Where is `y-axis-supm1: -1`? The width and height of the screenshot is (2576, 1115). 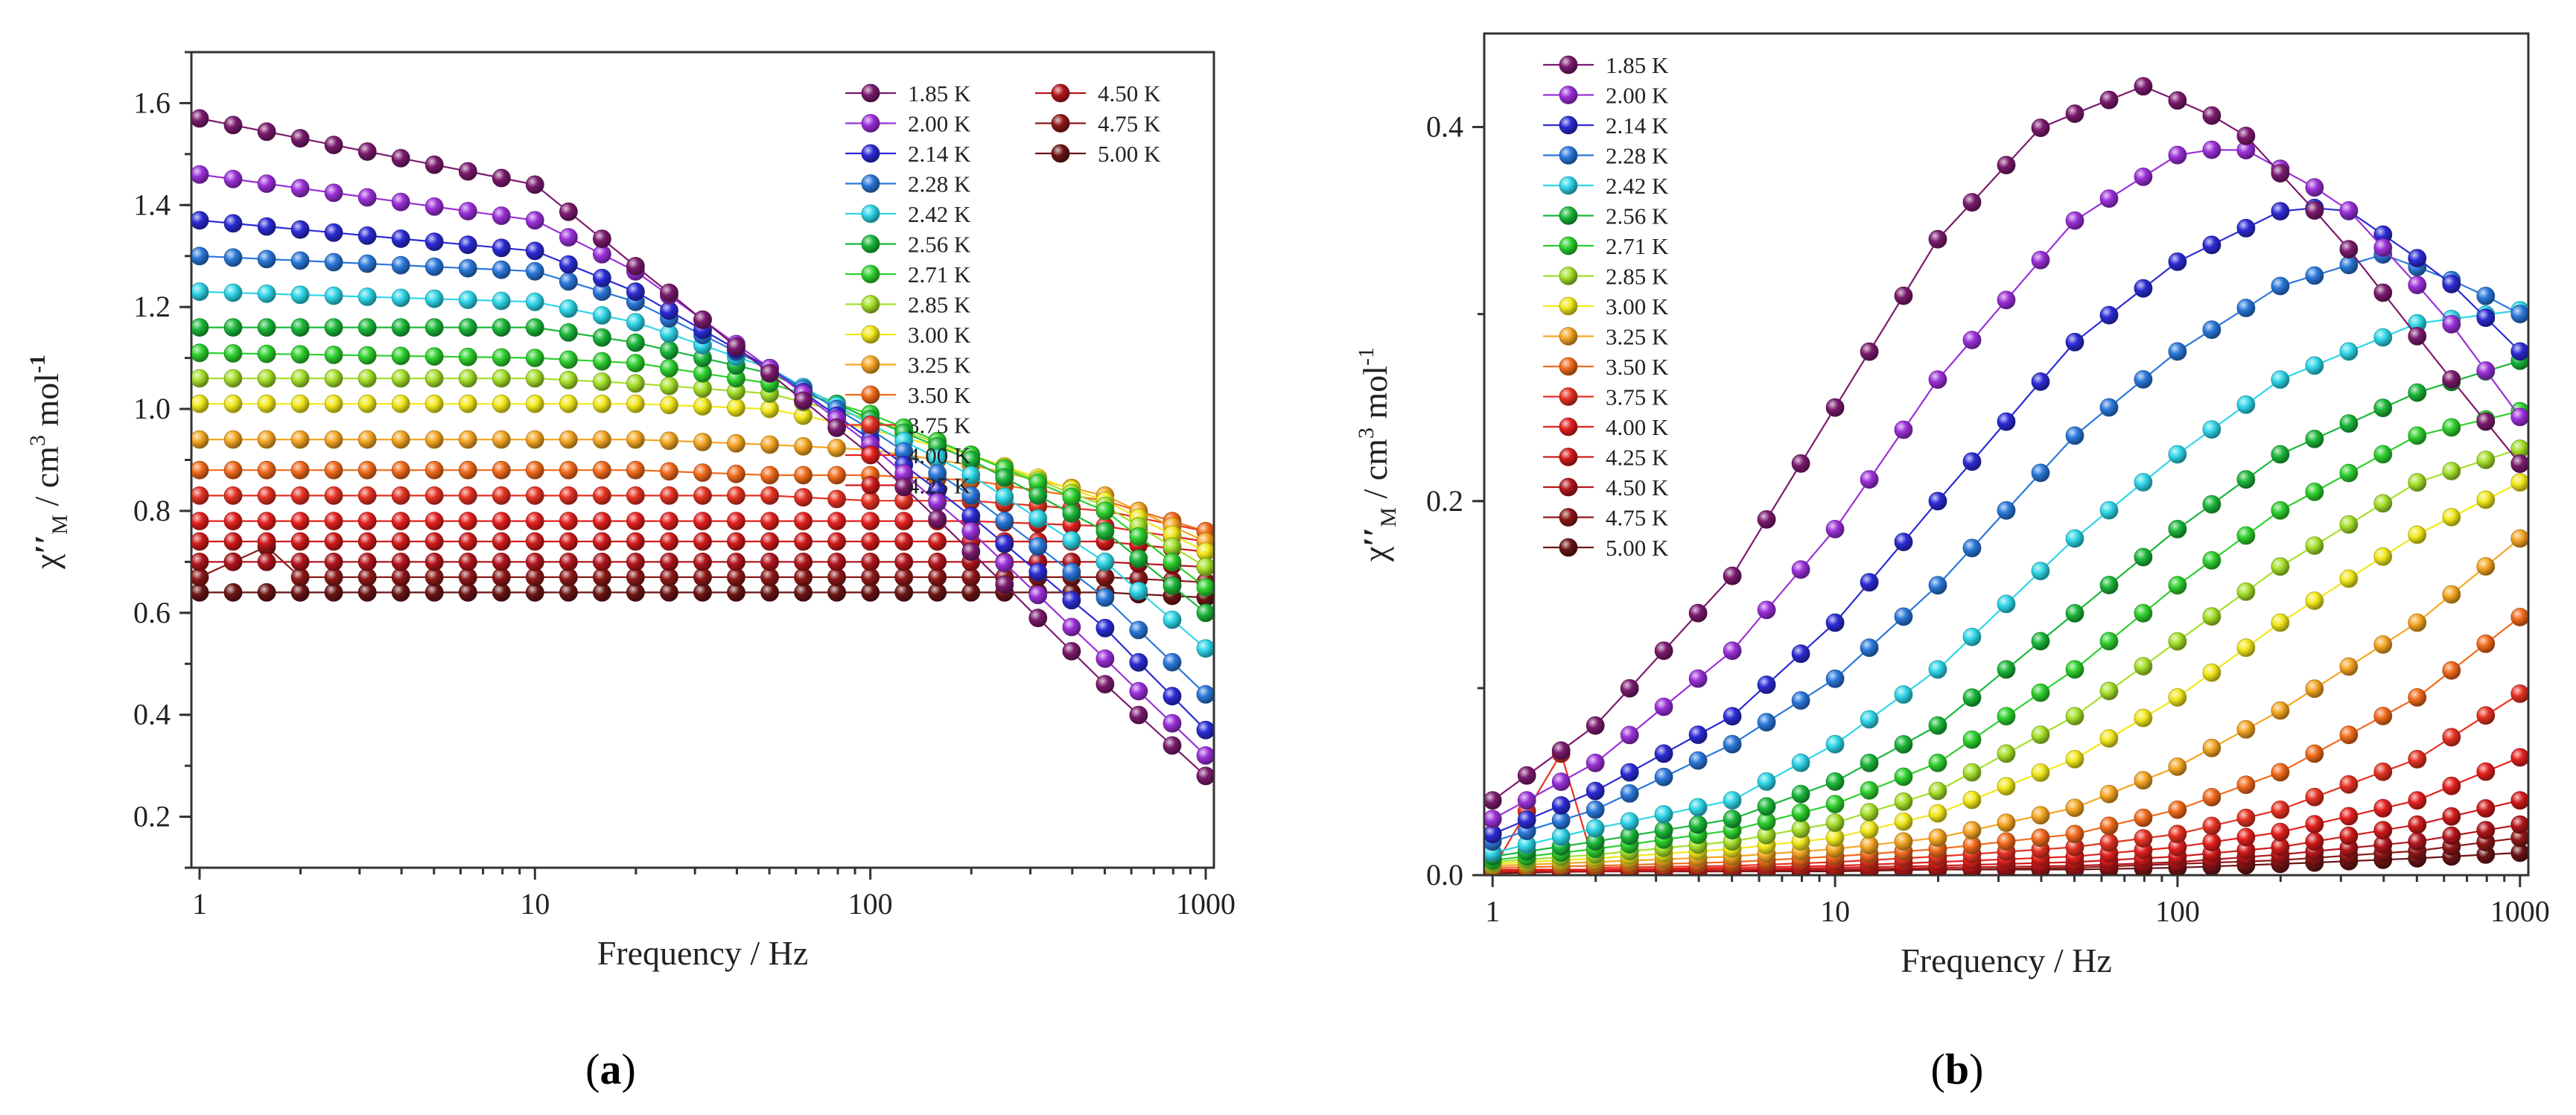
y-axis-supm1: -1 is located at coordinates (37, 364).